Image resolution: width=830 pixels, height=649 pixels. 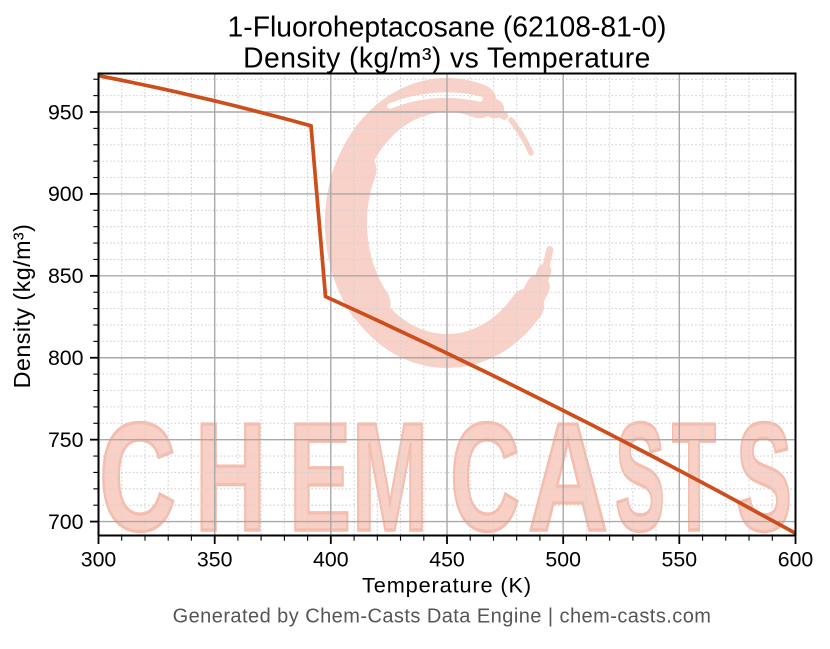 I want to click on svg-text: 900, so click(x=66, y=194).